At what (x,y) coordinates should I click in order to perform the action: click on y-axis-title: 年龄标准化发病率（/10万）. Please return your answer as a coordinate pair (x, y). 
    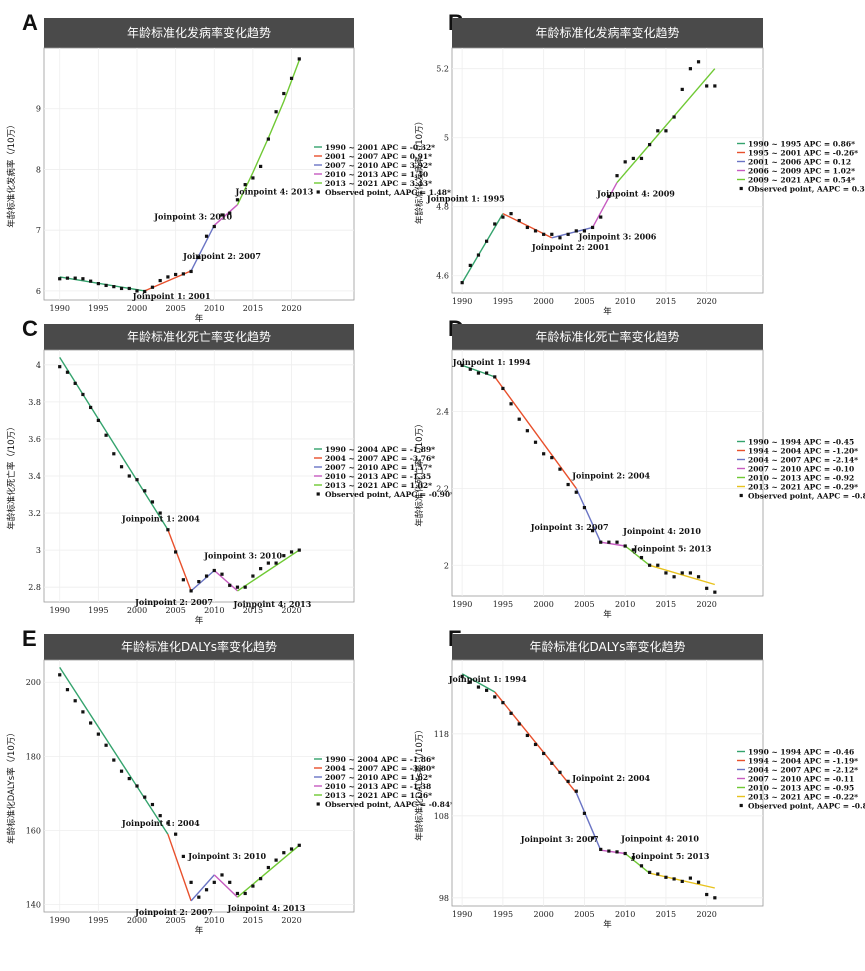
    Looking at the image, I should click on (11, 173).